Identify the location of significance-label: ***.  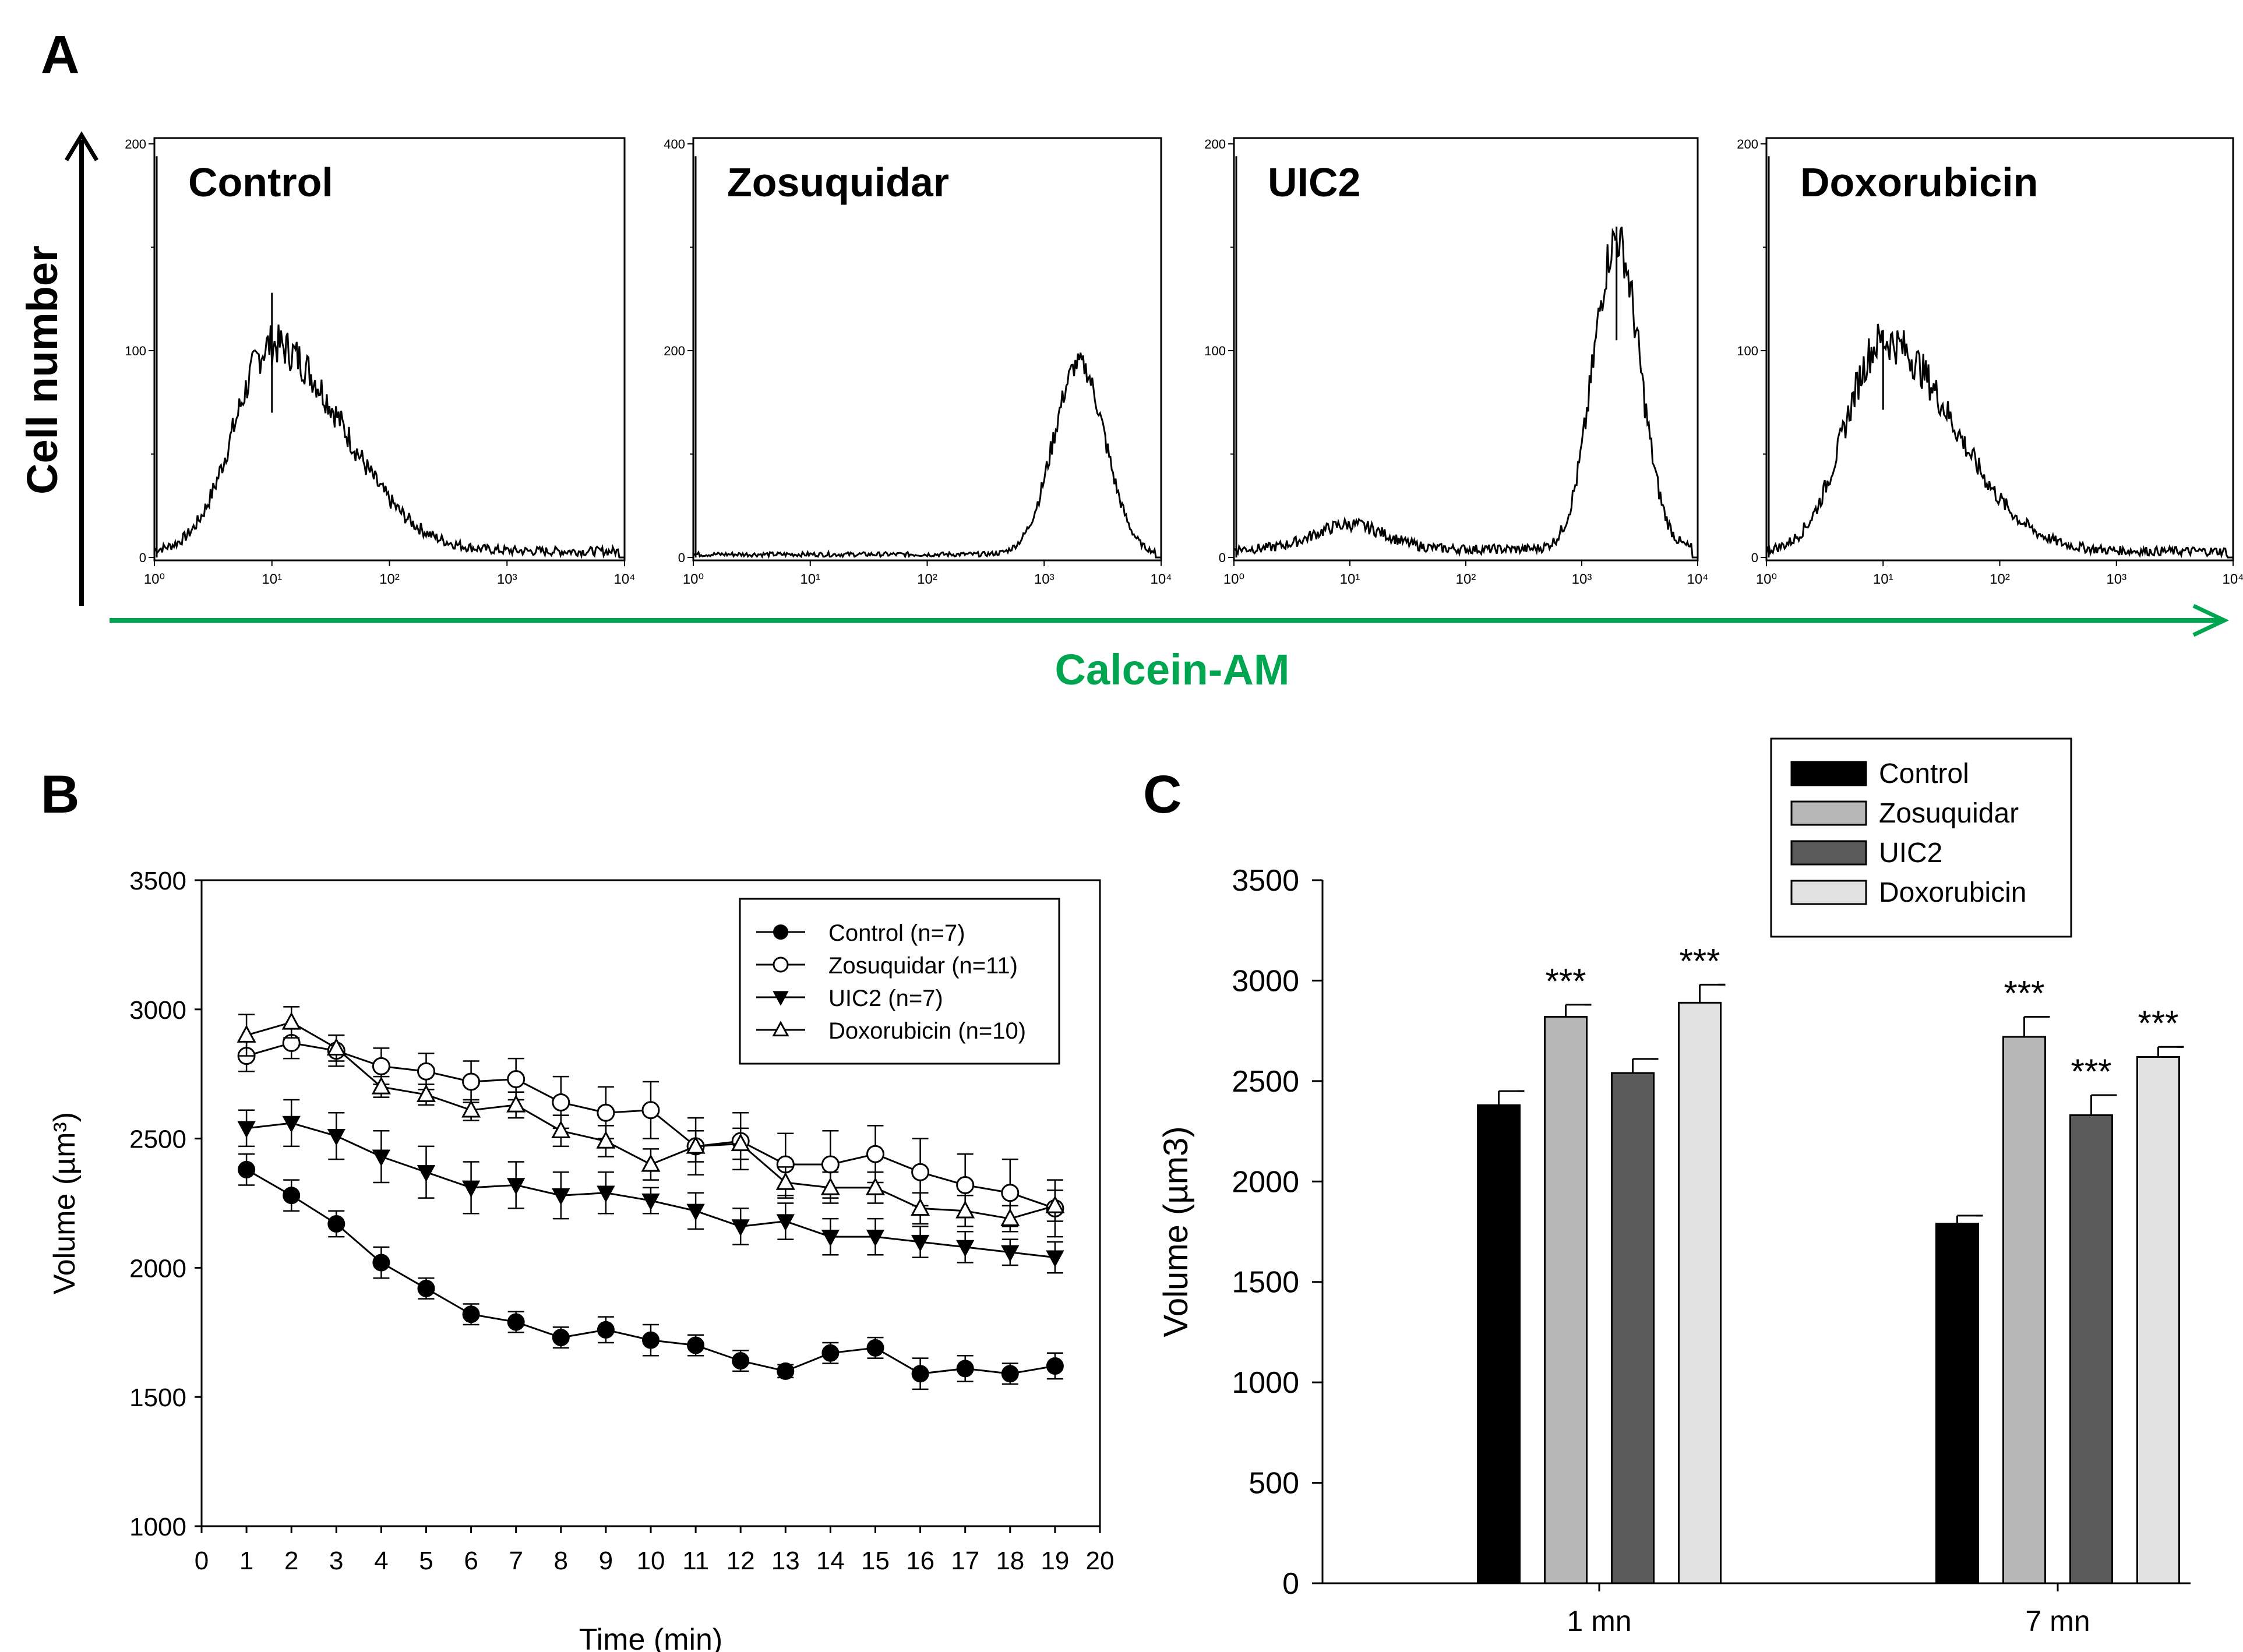
(2024, 993).